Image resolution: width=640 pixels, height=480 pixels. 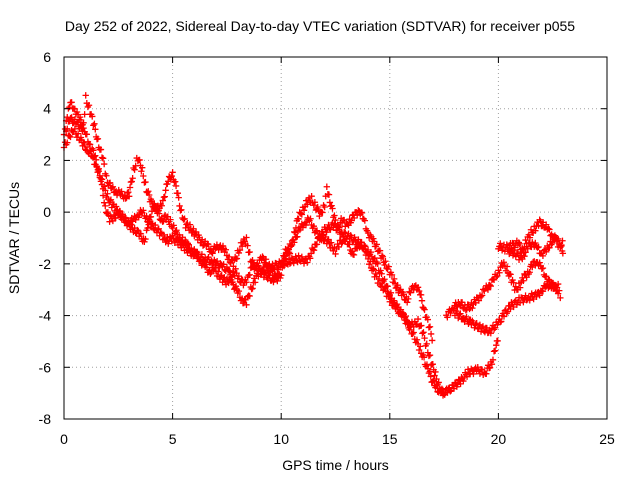 What do you see at coordinates (47, 109) in the screenshot?
I see `y-tick-label: 4` at bounding box center [47, 109].